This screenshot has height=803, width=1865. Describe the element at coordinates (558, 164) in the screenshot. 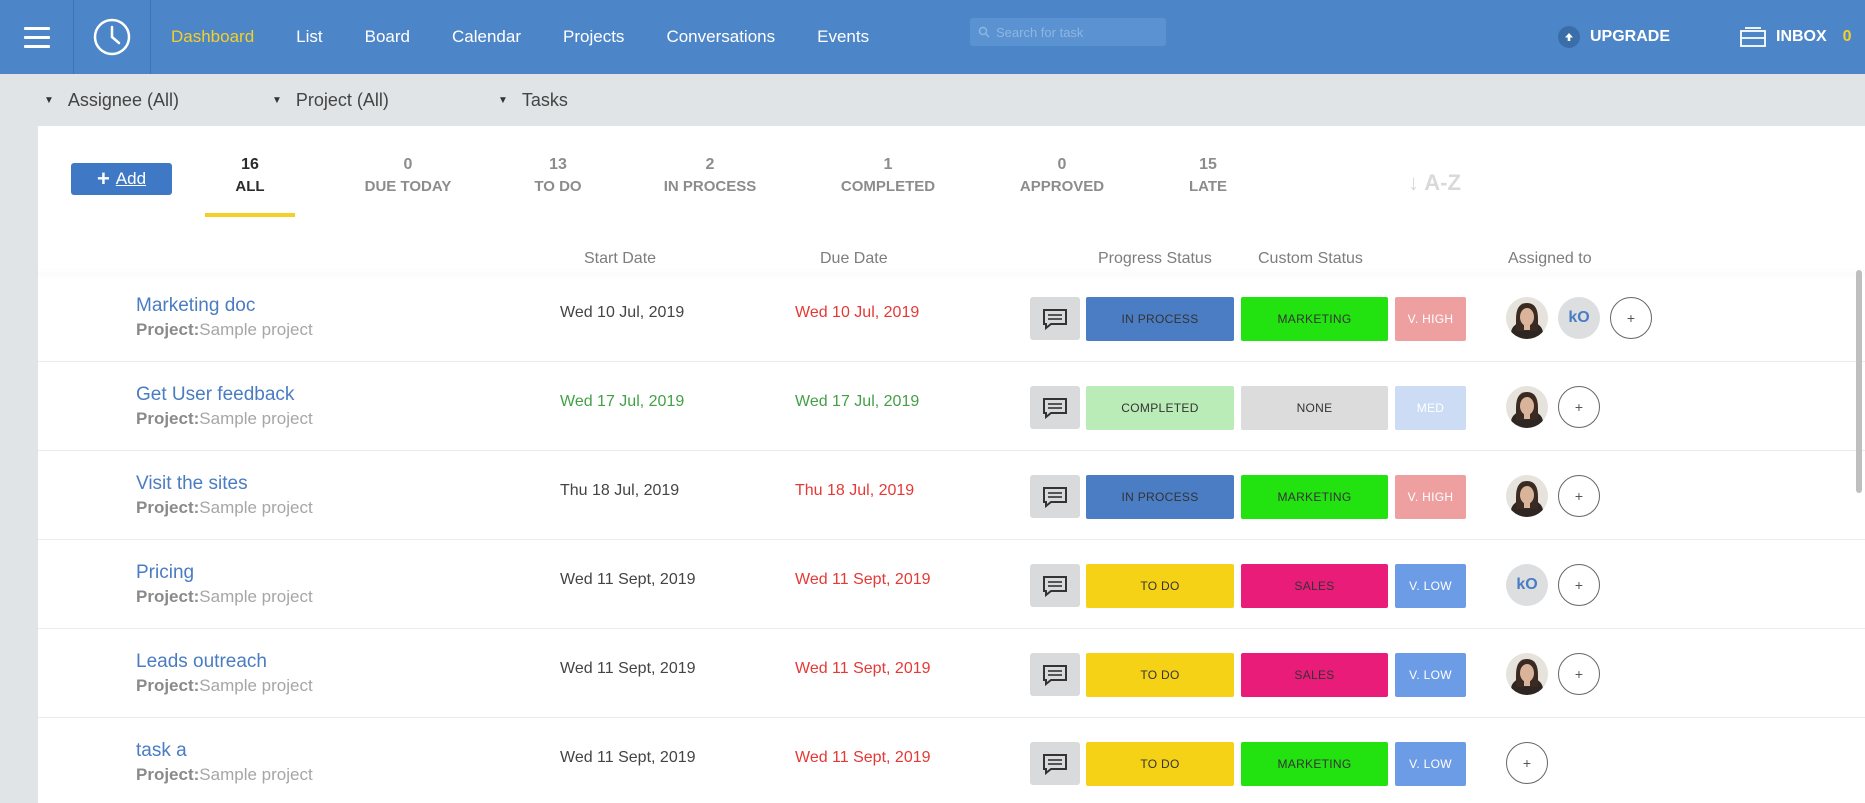

I see `tab-count: 13` at that location.